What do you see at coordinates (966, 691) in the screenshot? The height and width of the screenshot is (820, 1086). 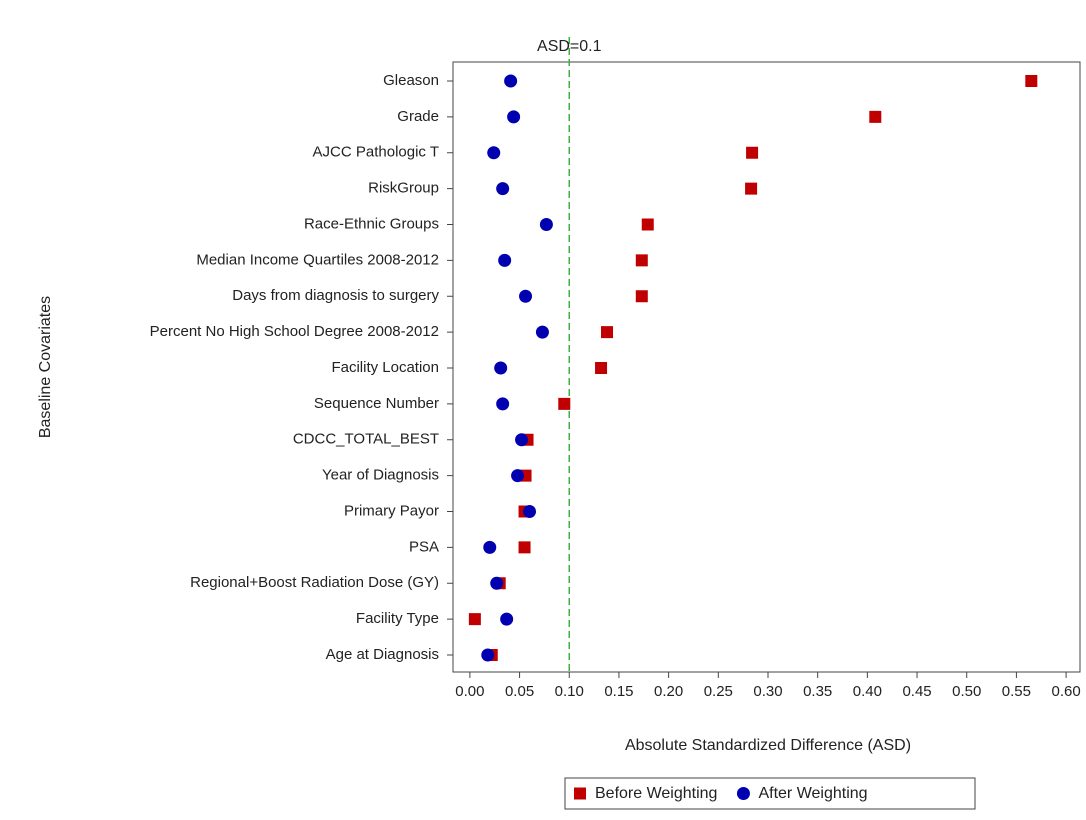 I see `x-tick-label: 0.50` at bounding box center [966, 691].